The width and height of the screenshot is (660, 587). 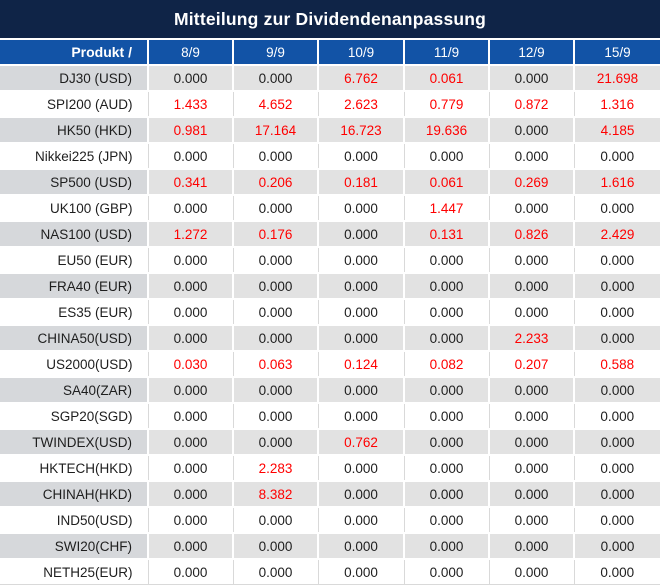 I want to click on table-row: SA40(ZAR) 0.000 0.000 0.000 0.000 0.000 0.000, so click(x=330, y=390).